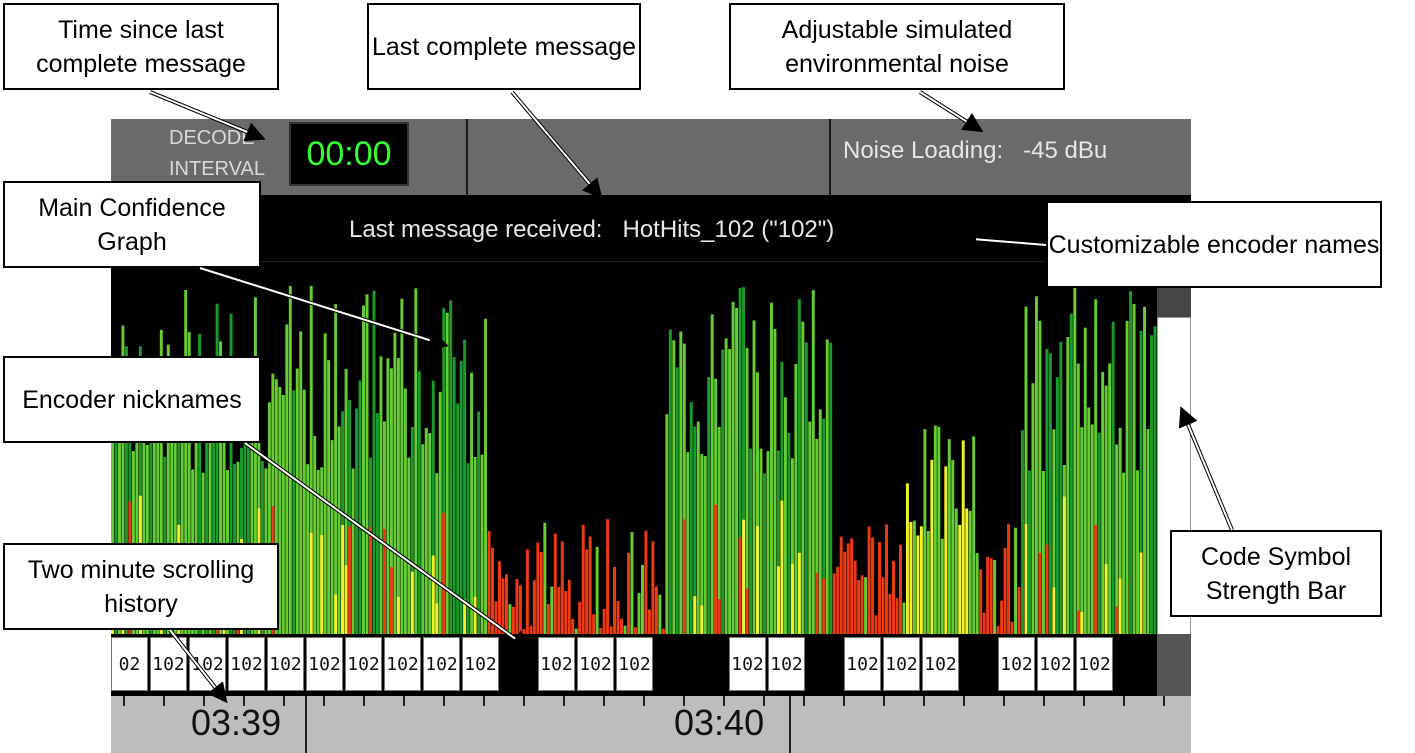 This screenshot has height=753, width=1415. What do you see at coordinates (212, 138) in the screenshot?
I see `decode-label-line1: DECODE` at bounding box center [212, 138].